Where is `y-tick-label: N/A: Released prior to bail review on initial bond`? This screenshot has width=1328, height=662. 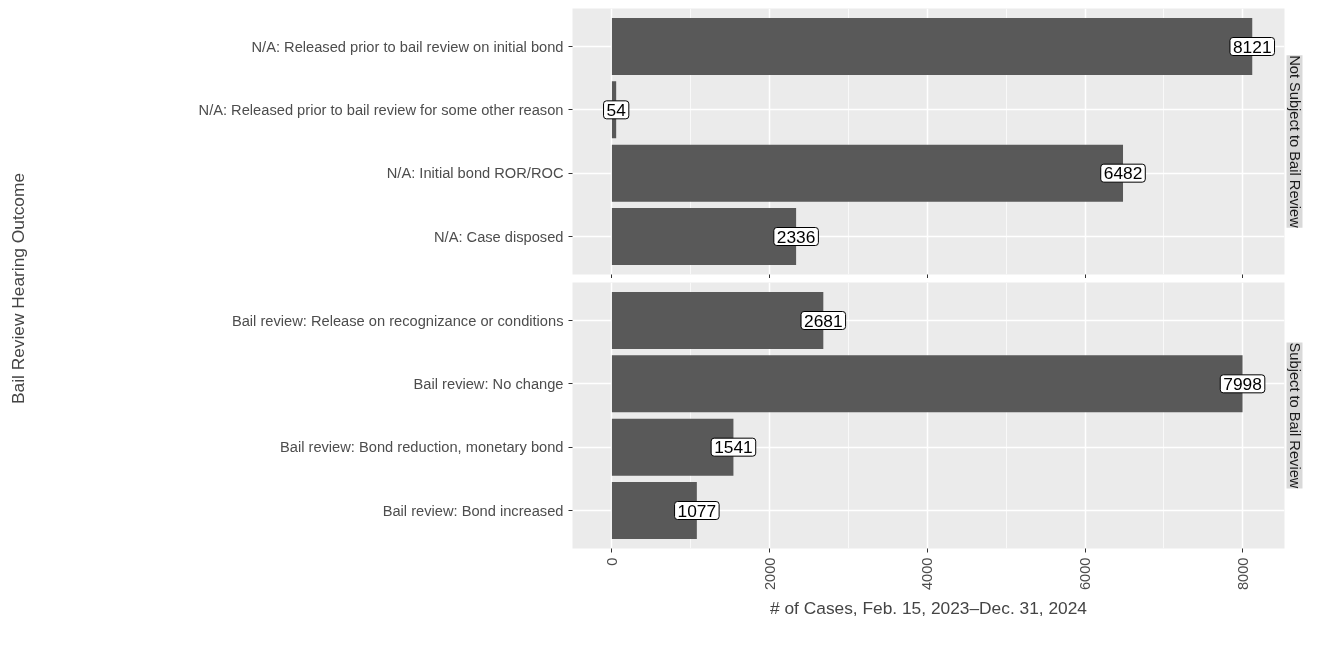 y-tick-label: N/A: Released prior to bail review on initial bond is located at coordinates (407, 46).